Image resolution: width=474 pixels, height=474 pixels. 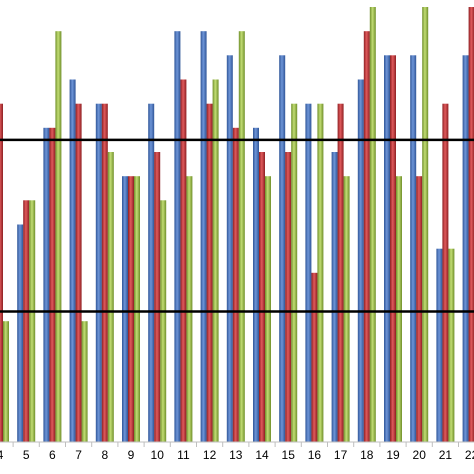 I want to click on x-tick-label-21: 21, so click(x=446, y=455).